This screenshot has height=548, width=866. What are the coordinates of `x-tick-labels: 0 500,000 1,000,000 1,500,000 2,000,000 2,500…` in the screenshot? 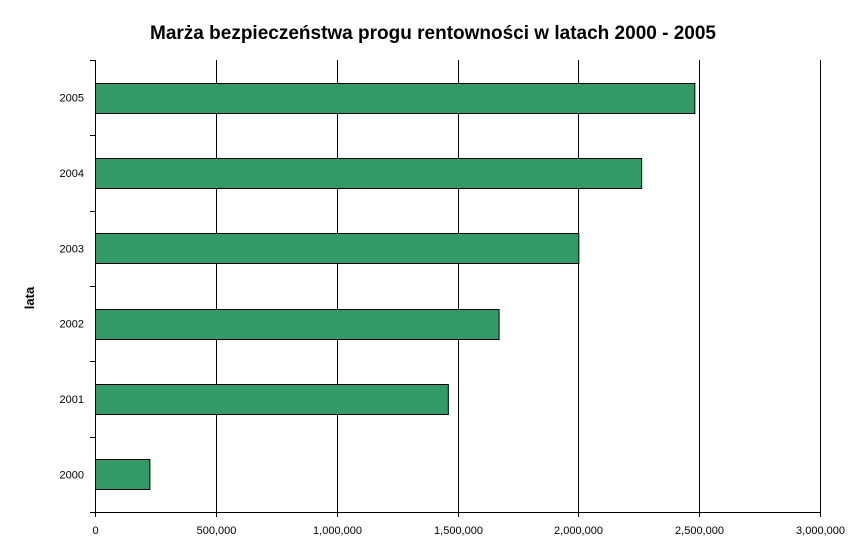 It's located at (468, 531).